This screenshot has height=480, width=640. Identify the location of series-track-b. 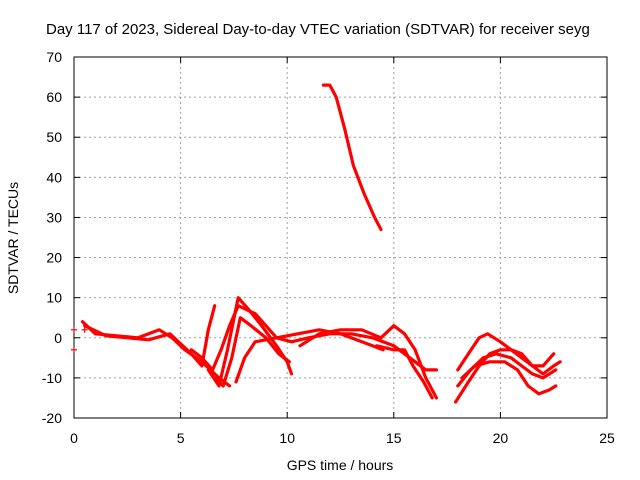
(150, 336).